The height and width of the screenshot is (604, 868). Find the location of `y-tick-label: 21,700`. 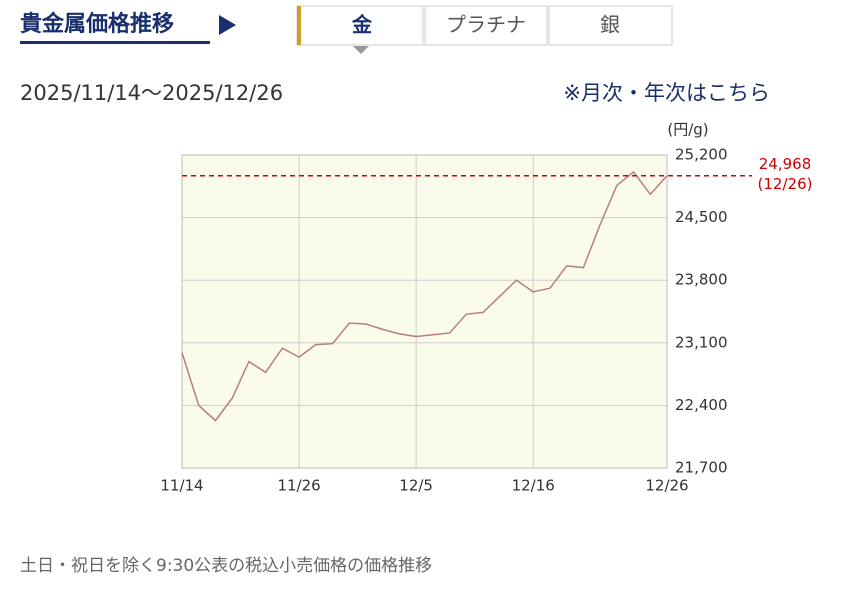

y-tick-label: 21,700 is located at coordinates (701, 468).